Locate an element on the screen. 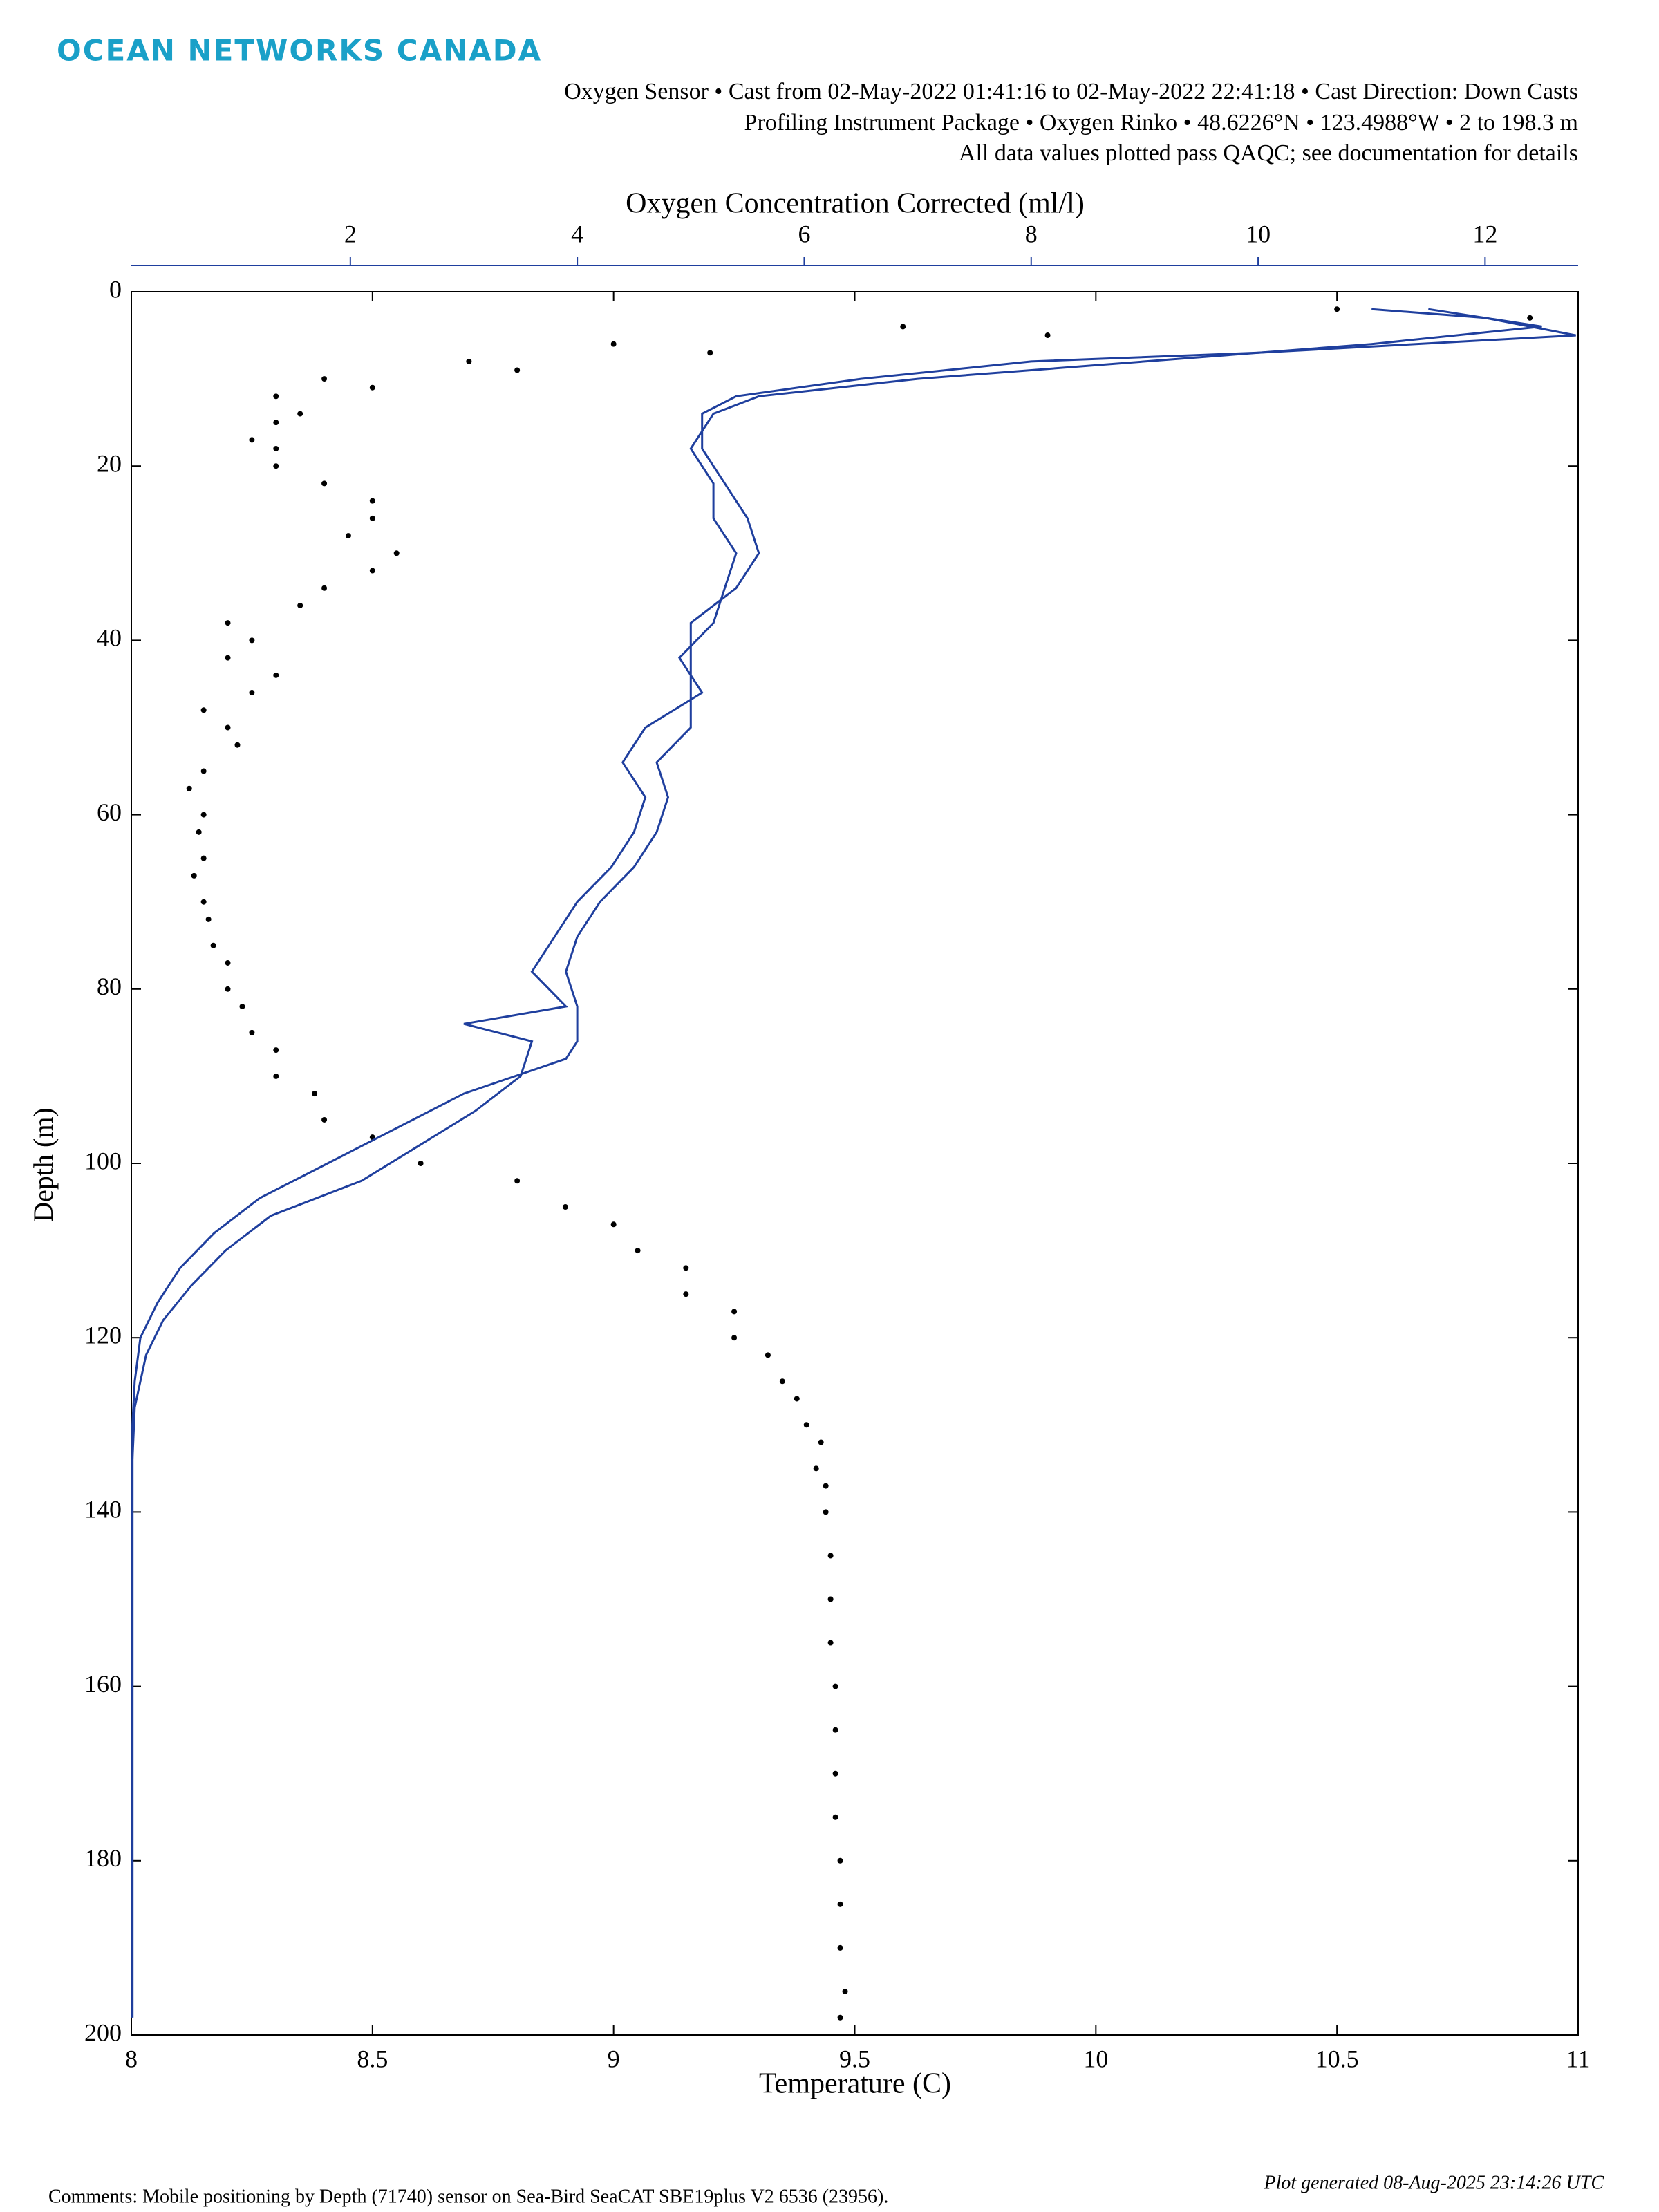 Image resolution: width=1659 pixels, height=2212 pixels. x2-tick-label: 8 is located at coordinates (1031, 233).